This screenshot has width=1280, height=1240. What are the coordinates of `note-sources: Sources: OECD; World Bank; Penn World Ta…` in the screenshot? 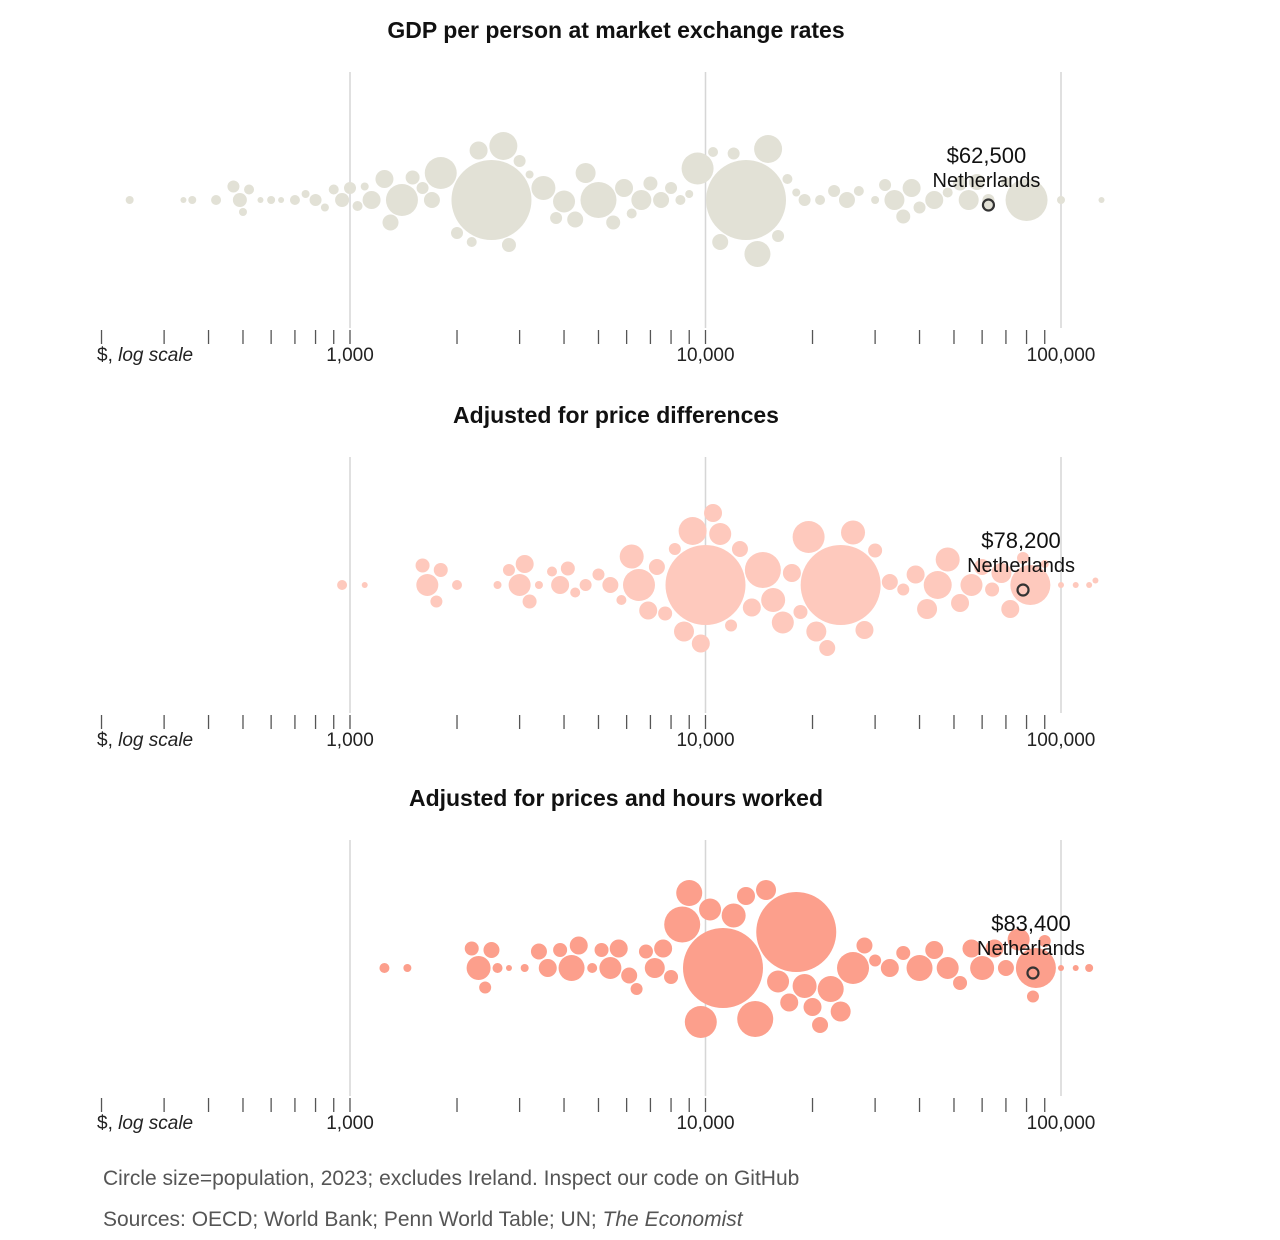 It's located at (423, 1220).